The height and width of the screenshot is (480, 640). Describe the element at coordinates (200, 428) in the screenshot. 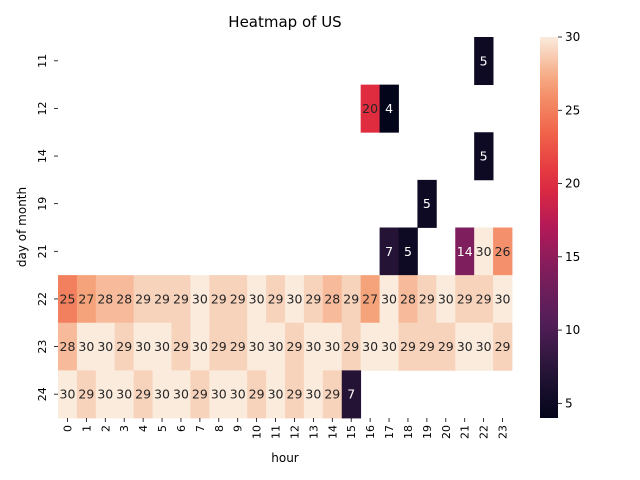

I see `x-tick-label: 7` at that location.